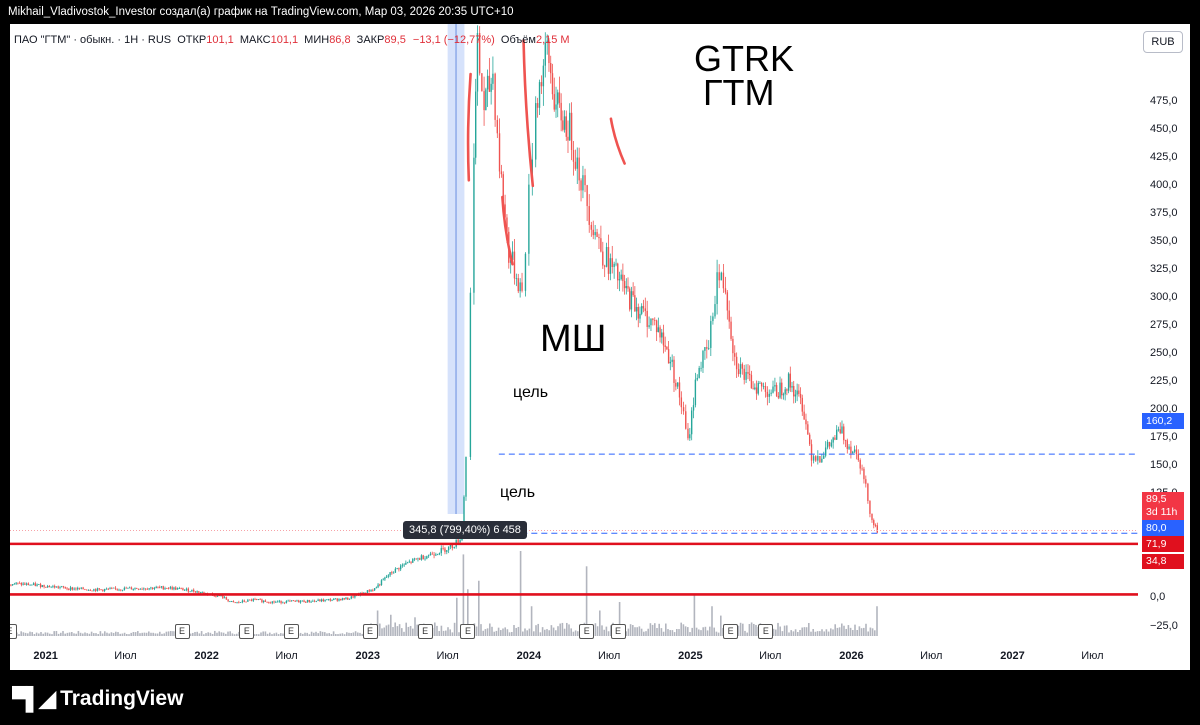 This screenshot has height=725, width=1200. Describe the element at coordinates (1163, 42) in the screenshot. I see `currency-button: RUB` at that location.